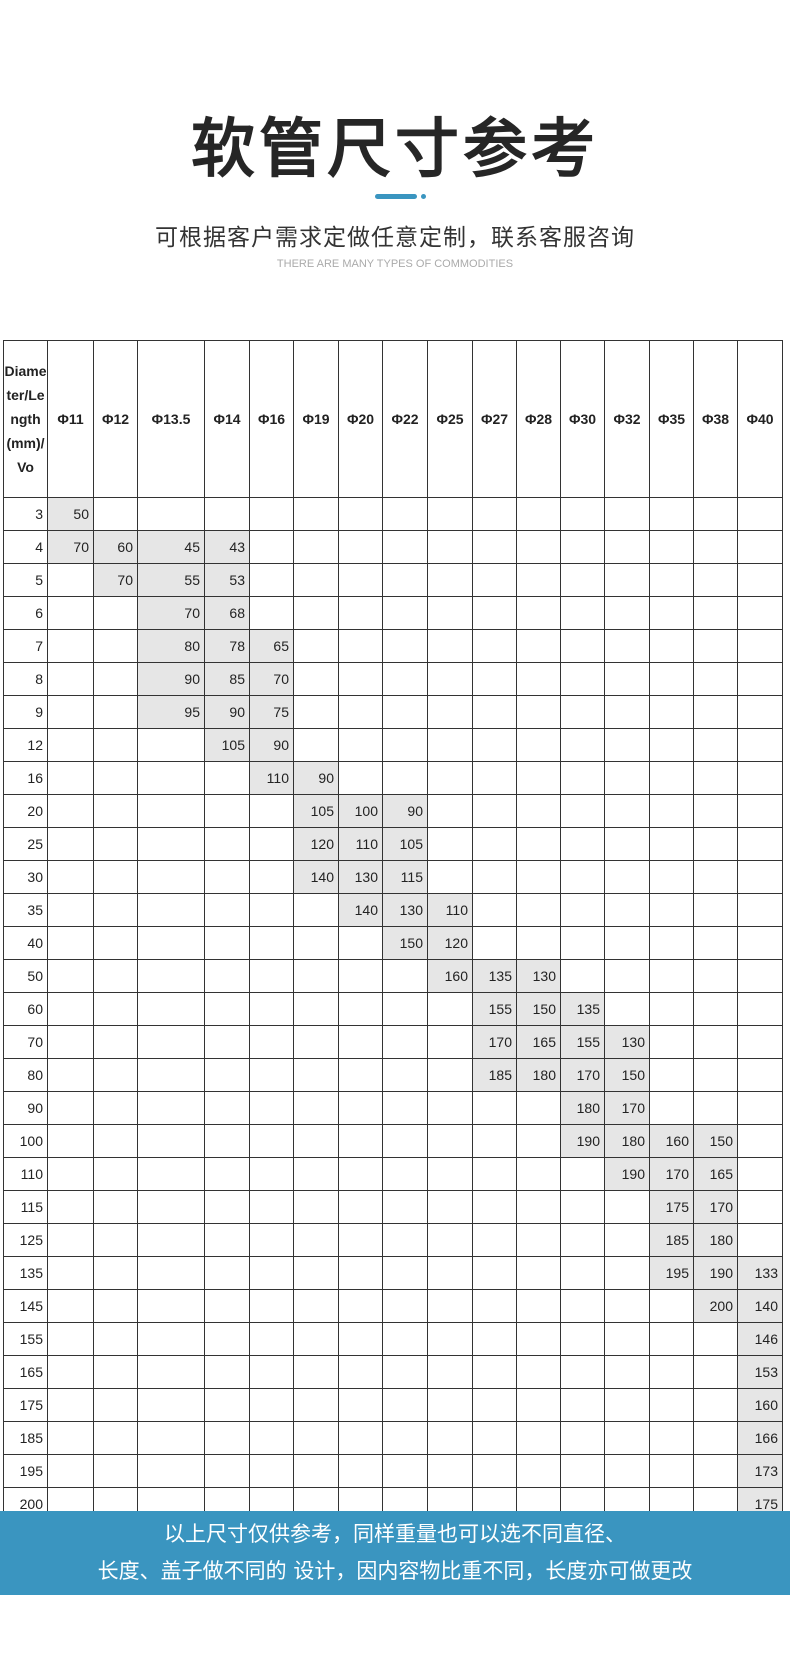 The height and width of the screenshot is (1654, 790). Describe the element at coordinates (25, 1174) in the screenshot. I see `row-label: 110` at that location.